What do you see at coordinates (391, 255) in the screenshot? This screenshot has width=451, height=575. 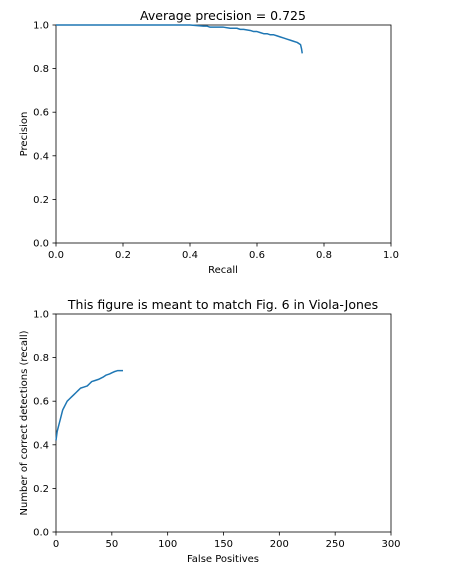 I see `x-tick-label: 1.0` at bounding box center [391, 255].